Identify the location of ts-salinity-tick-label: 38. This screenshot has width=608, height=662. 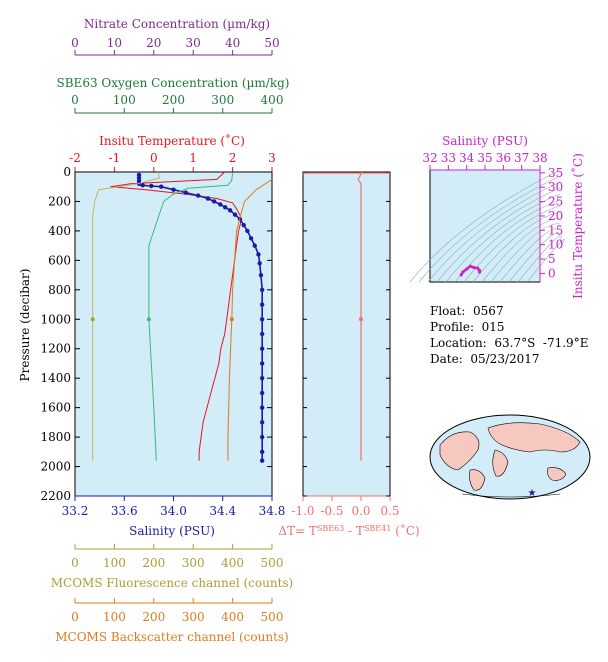
(539, 158).